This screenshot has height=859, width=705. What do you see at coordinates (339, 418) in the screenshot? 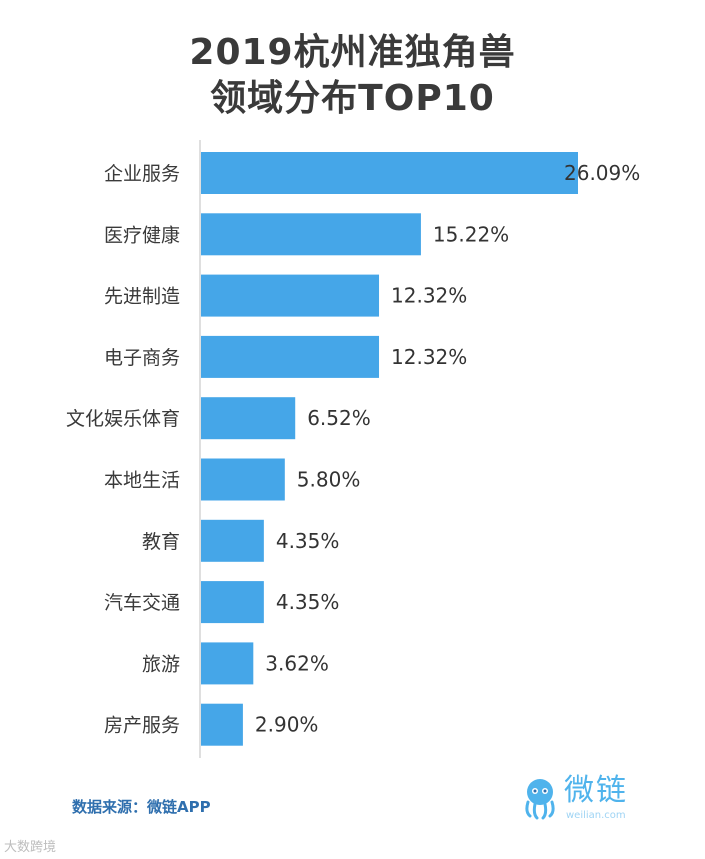
I see `value-label: 6.52%` at bounding box center [339, 418].